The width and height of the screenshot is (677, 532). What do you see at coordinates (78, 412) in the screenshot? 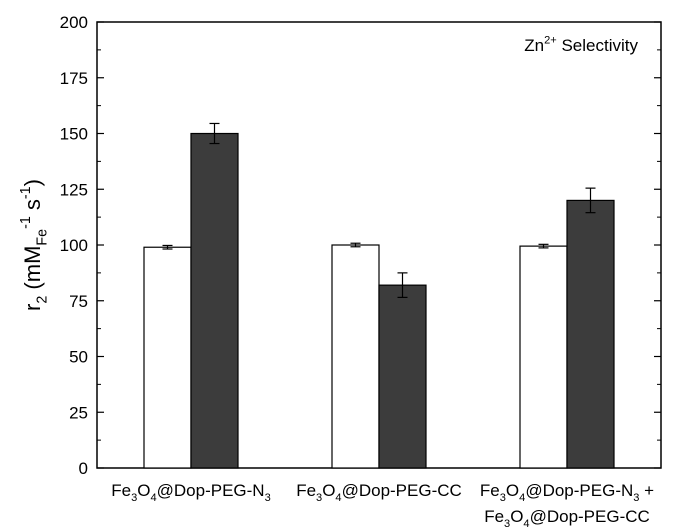
I see `y-tick-label: 25` at bounding box center [78, 412].